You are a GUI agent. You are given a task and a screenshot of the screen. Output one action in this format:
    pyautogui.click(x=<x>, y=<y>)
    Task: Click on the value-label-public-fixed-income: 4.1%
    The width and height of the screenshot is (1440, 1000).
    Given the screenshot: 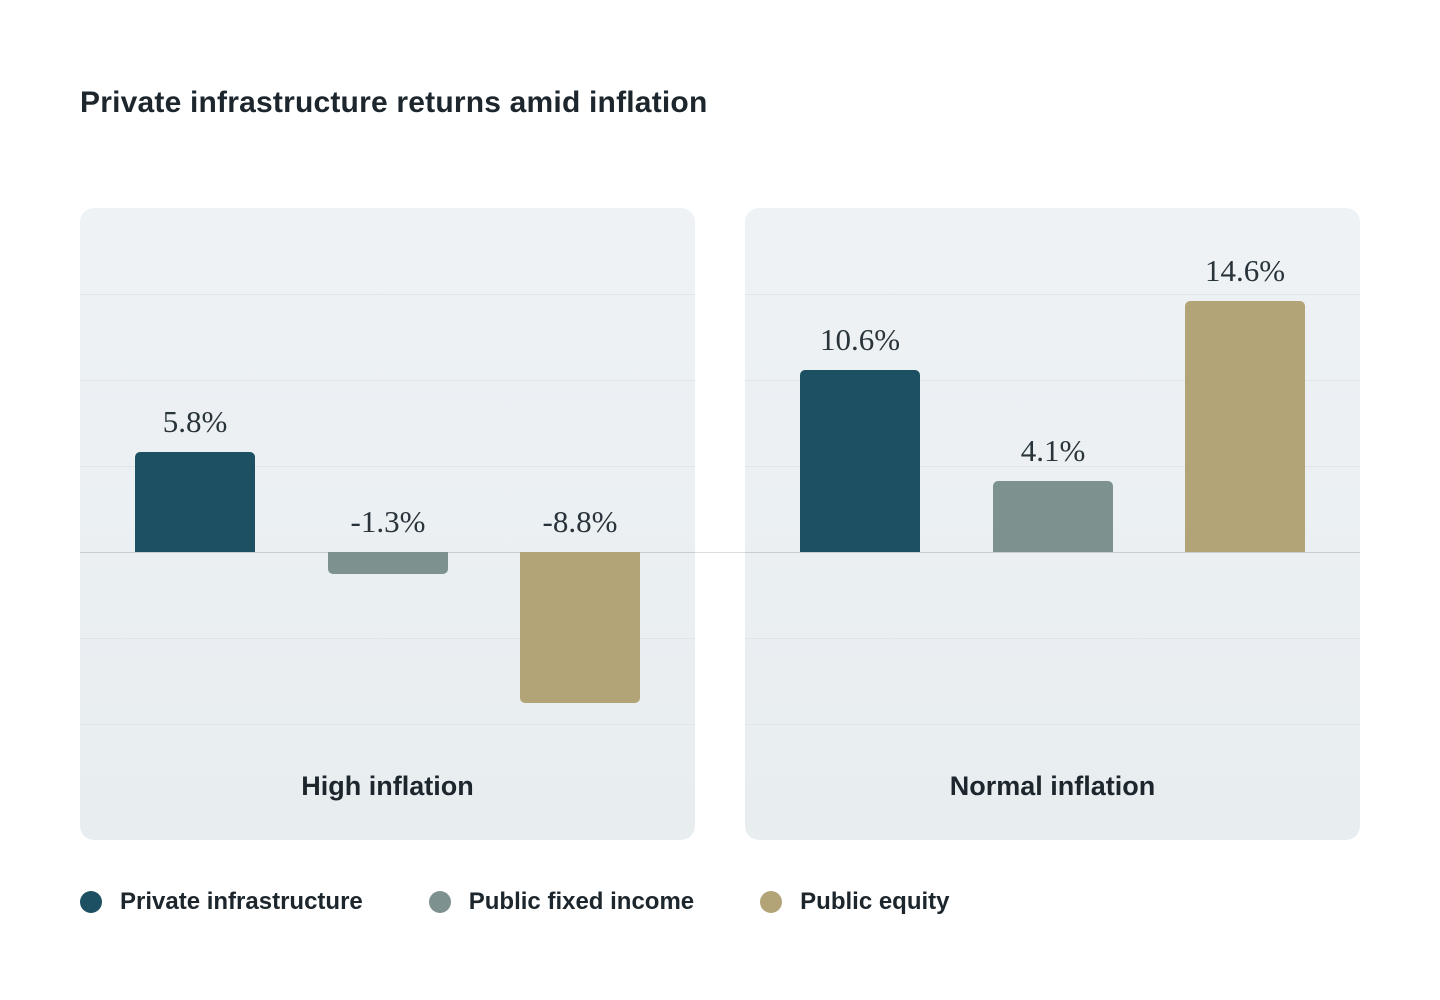 What is the action you would take?
    pyautogui.click(x=1053, y=451)
    